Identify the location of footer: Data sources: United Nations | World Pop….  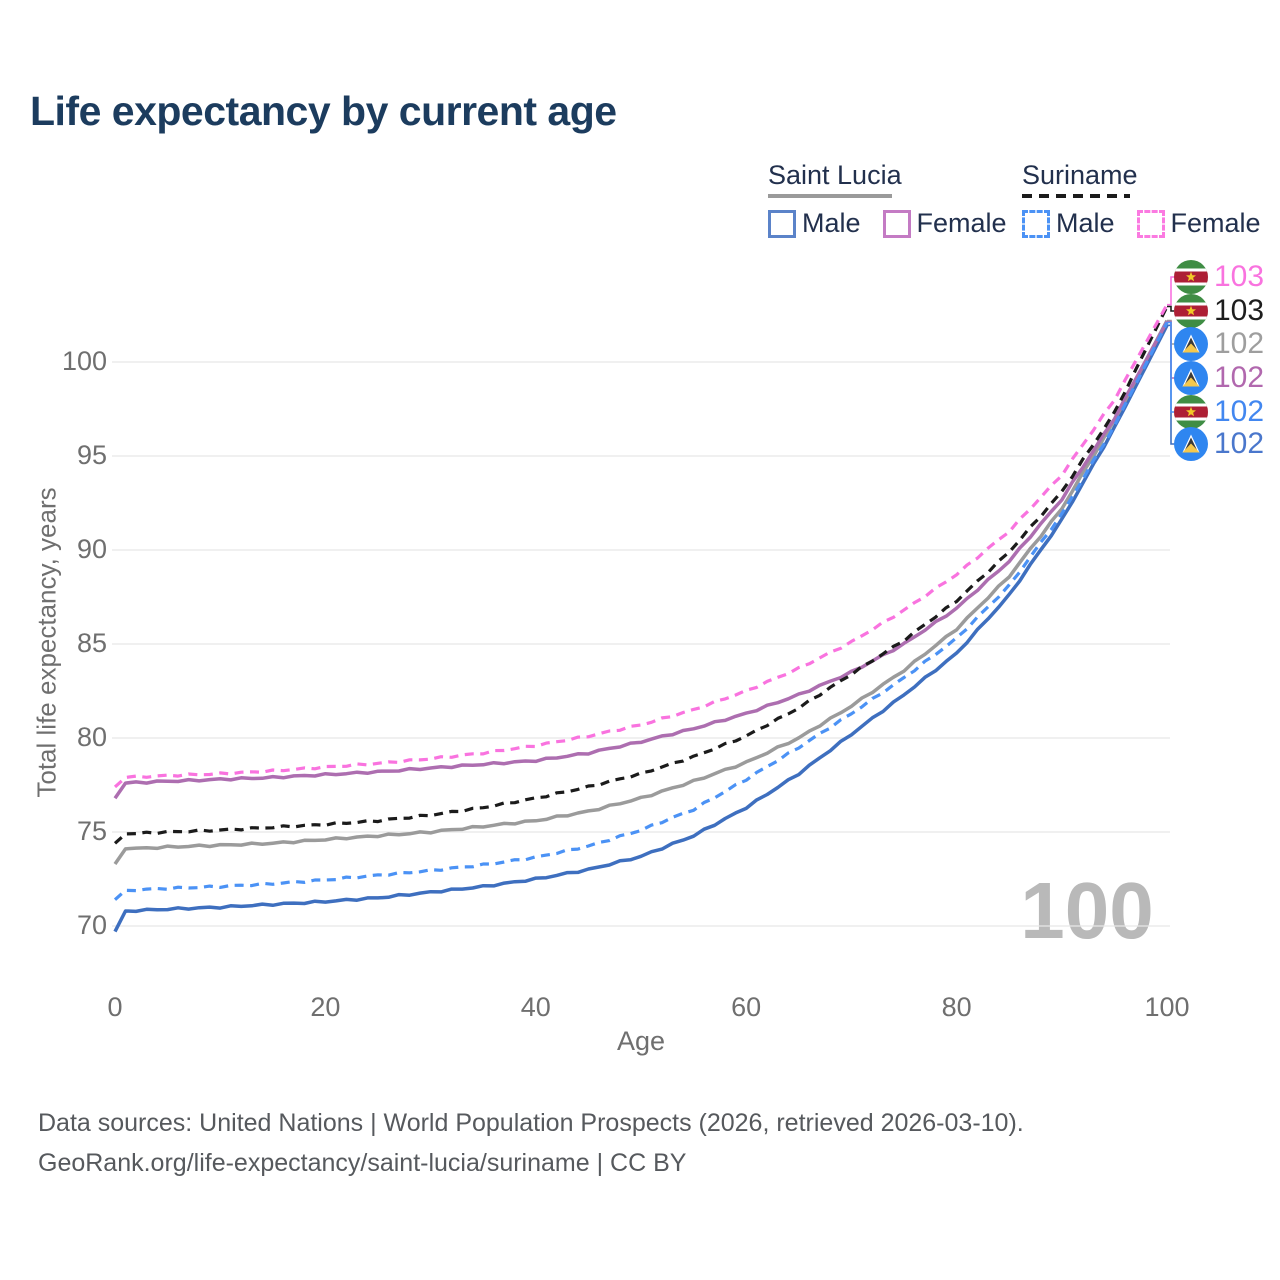
(531, 1143).